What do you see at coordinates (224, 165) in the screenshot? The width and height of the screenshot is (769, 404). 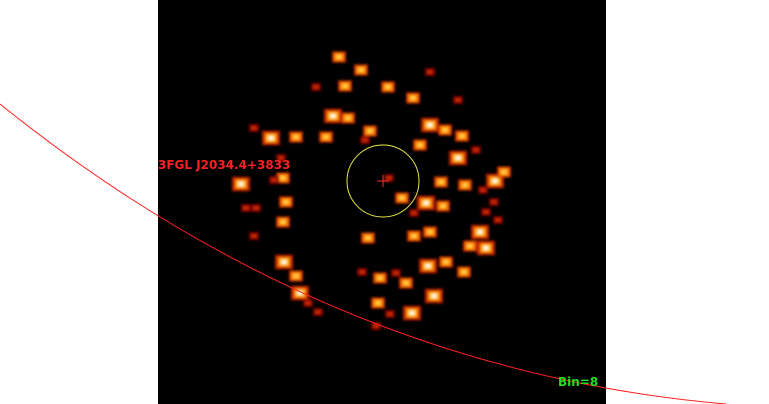 I see `source-name-label: 3FGL J2034.4+3833` at bounding box center [224, 165].